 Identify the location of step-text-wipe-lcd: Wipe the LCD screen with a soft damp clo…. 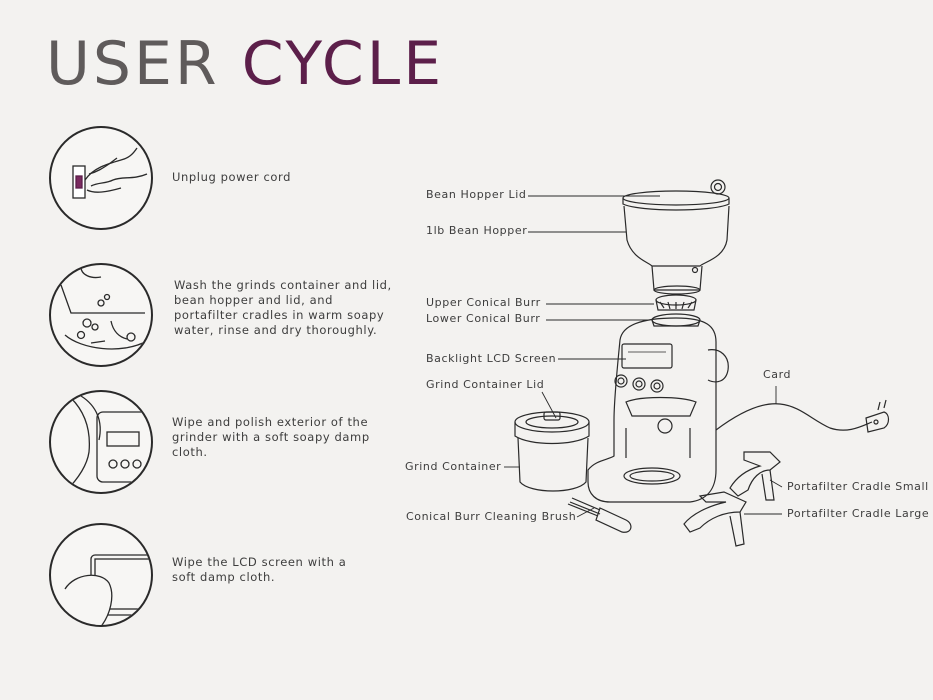
(259, 569).